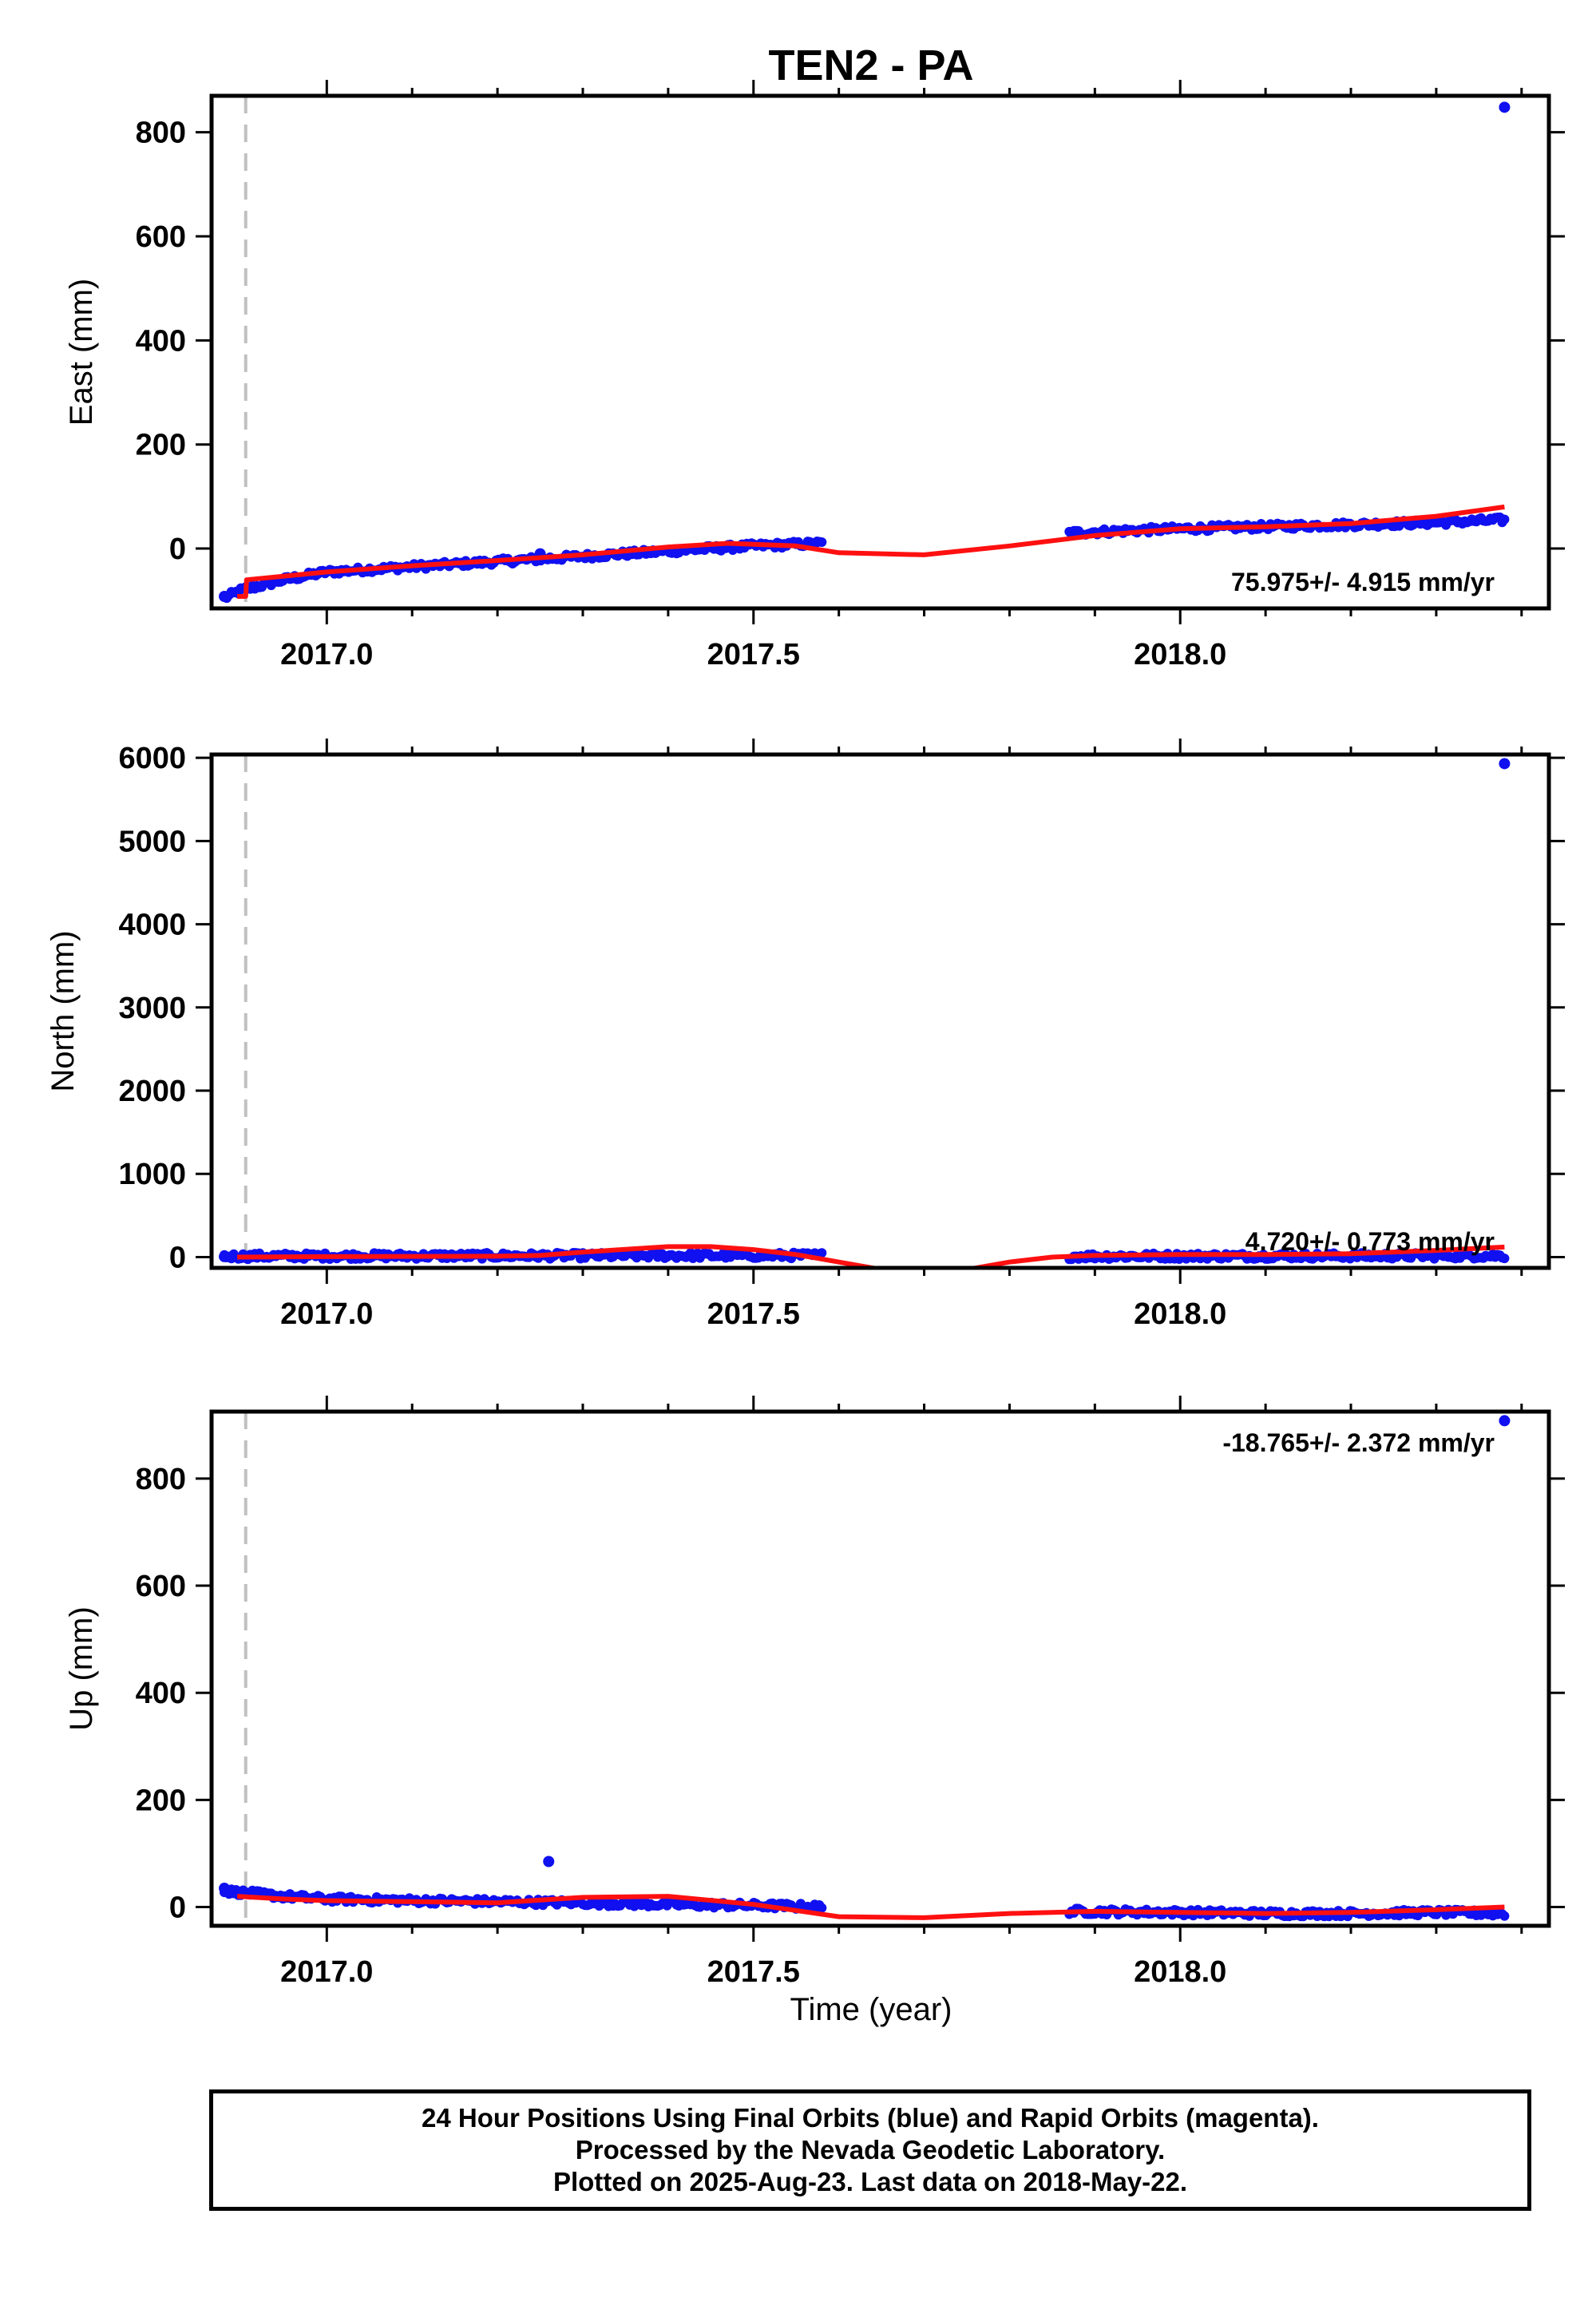 The height and width of the screenshot is (2317, 1596). I want to click on north-y-tick-label: 2000, so click(152, 1091).